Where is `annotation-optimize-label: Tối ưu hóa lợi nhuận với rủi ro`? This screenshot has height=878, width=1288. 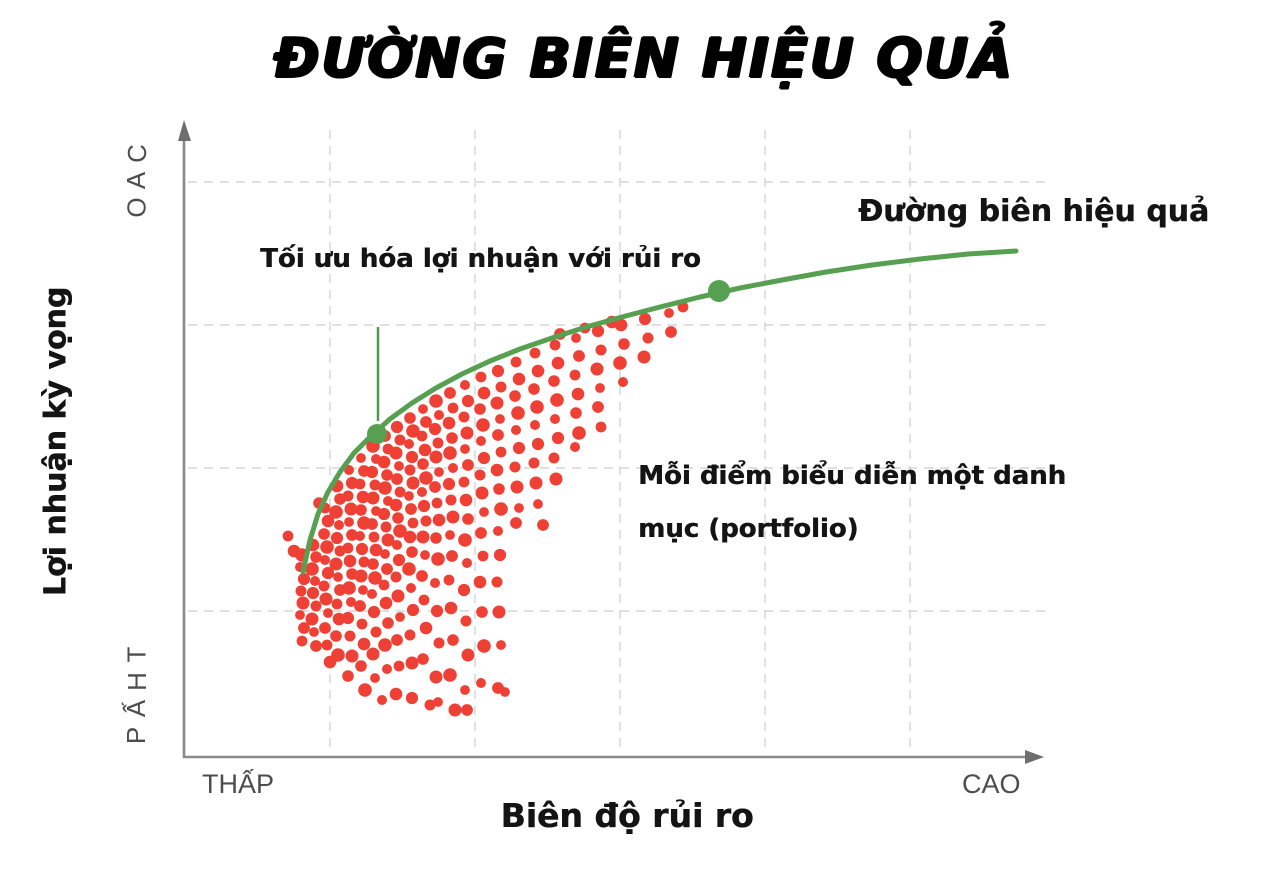
annotation-optimize-label: Tối ưu hóa lợi nhuận với rủi ro is located at coordinates (480, 259).